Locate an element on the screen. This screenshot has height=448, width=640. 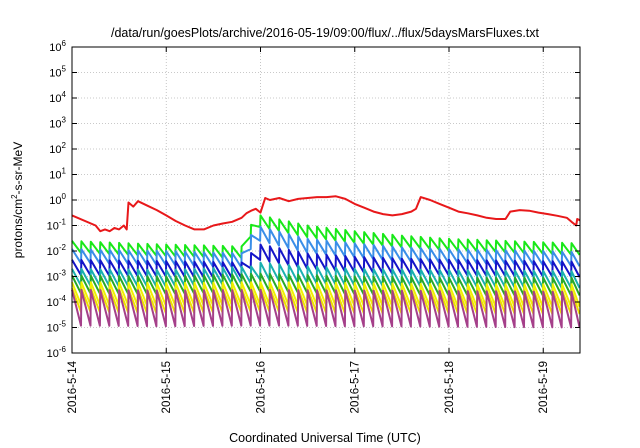
y-tick-label: 10⁵ is located at coordinates (57, 72).